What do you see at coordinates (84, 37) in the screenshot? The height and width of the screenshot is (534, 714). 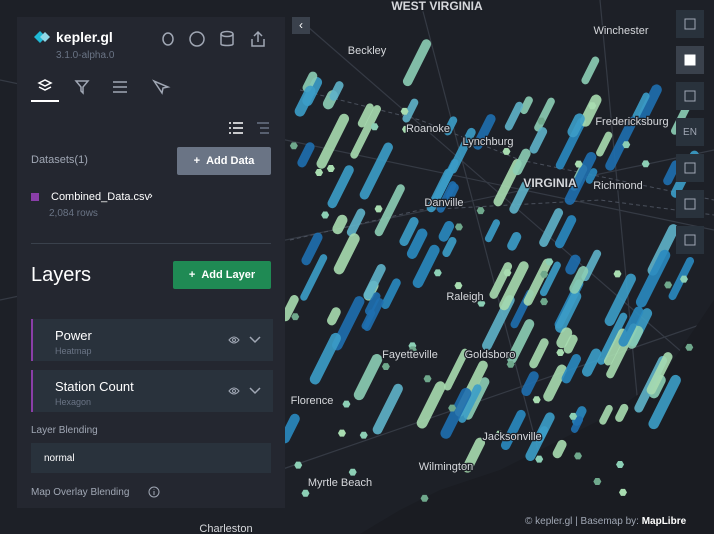 I see `app-name: kepler.gl` at bounding box center [84, 37].